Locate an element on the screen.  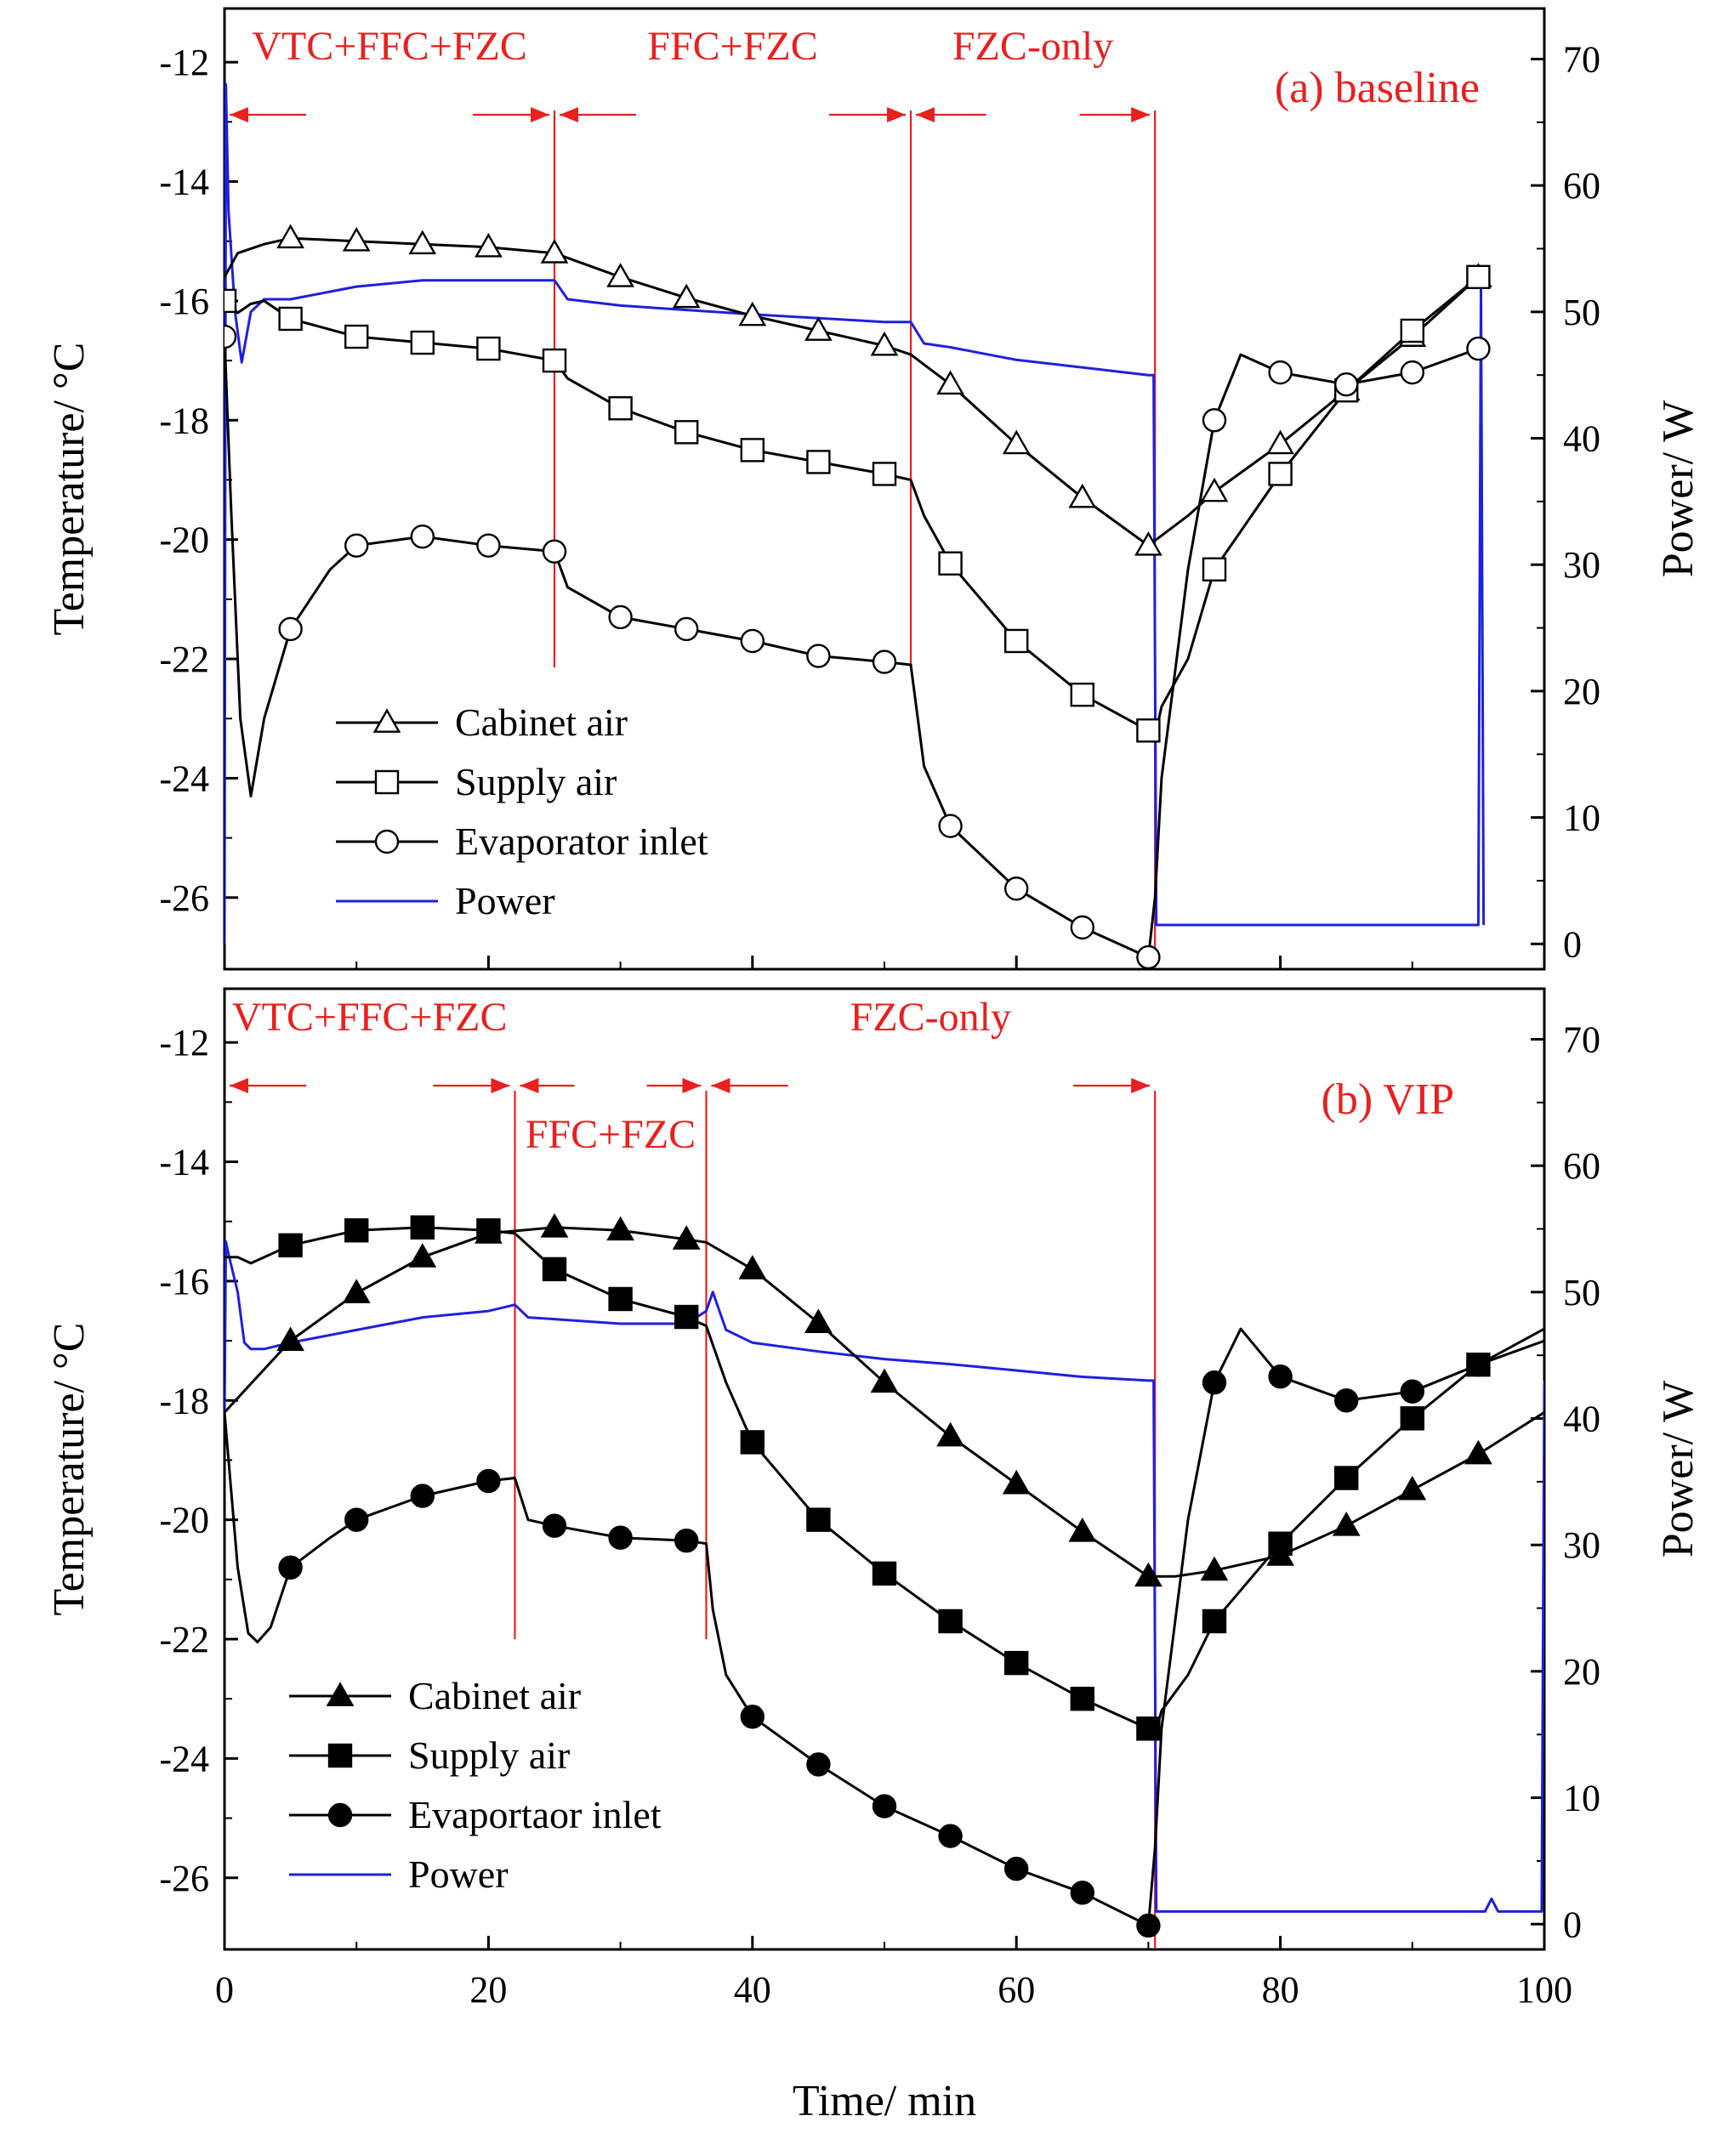
phase-label: VTC+FFC+FZC is located at coordinates (370, 1018).